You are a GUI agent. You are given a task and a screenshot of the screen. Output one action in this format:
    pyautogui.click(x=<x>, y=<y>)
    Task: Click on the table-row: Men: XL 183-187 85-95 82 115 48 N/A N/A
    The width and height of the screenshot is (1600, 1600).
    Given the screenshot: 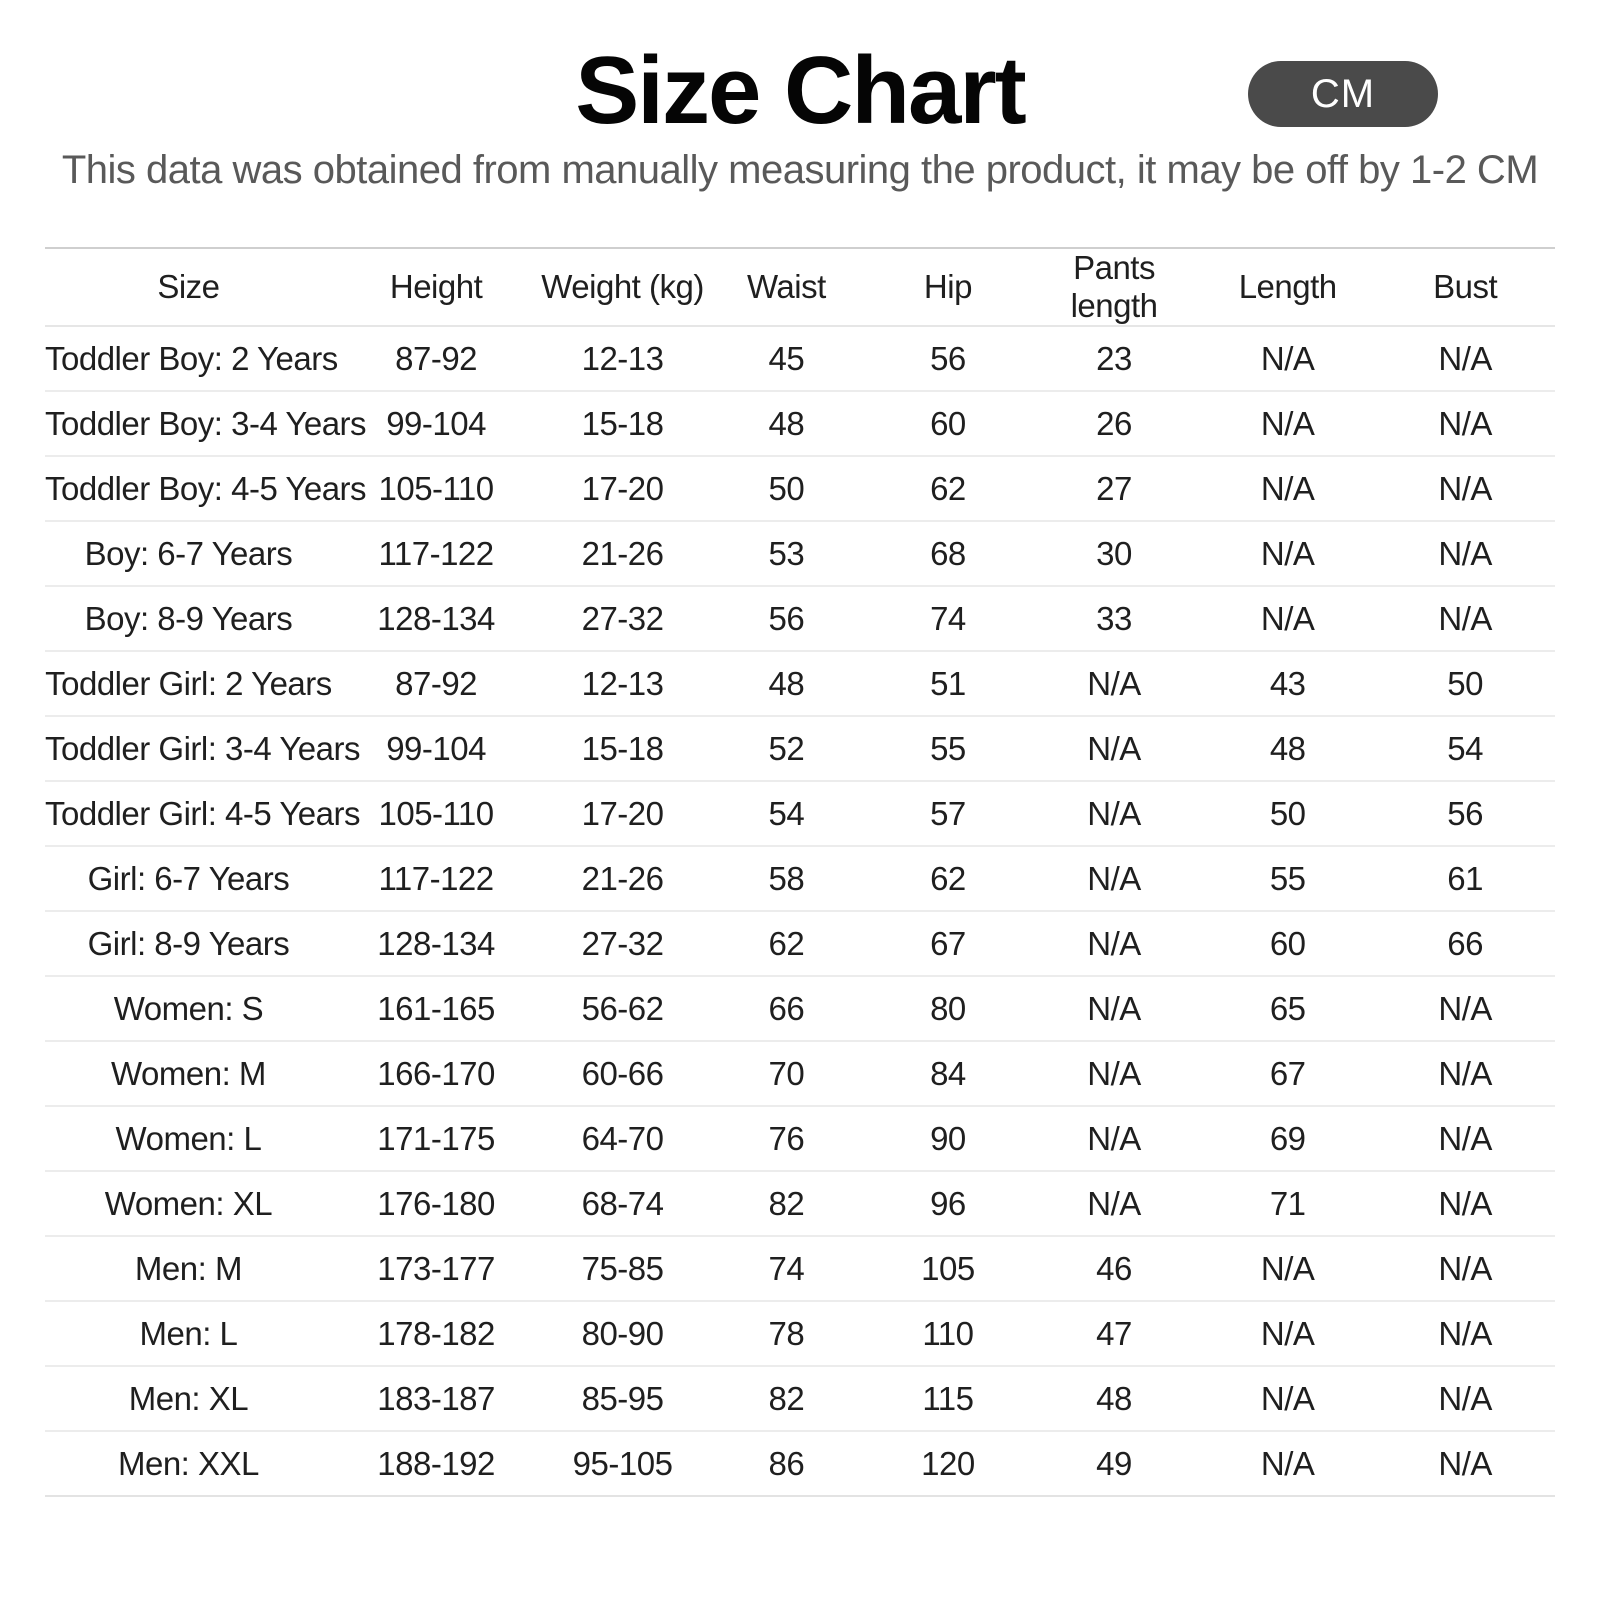 What is the action you would take?
    pyautogui.click(x=800, y=1399)
    